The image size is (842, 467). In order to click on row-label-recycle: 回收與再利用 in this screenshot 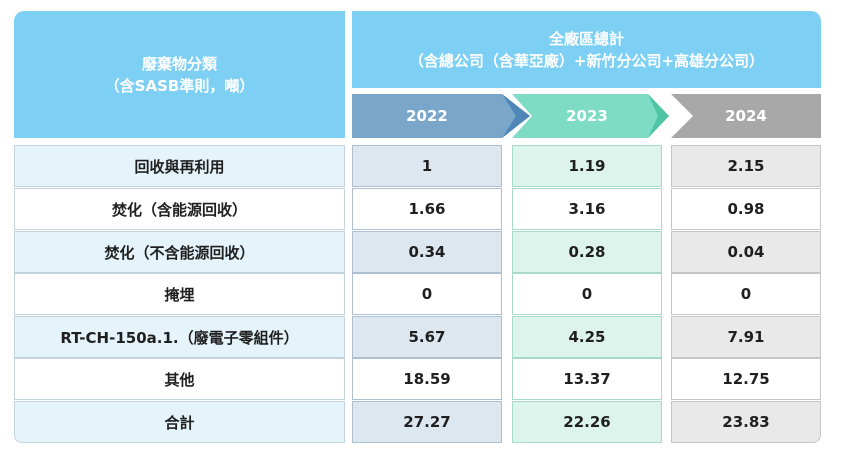, I will do `click(179, 166)`.